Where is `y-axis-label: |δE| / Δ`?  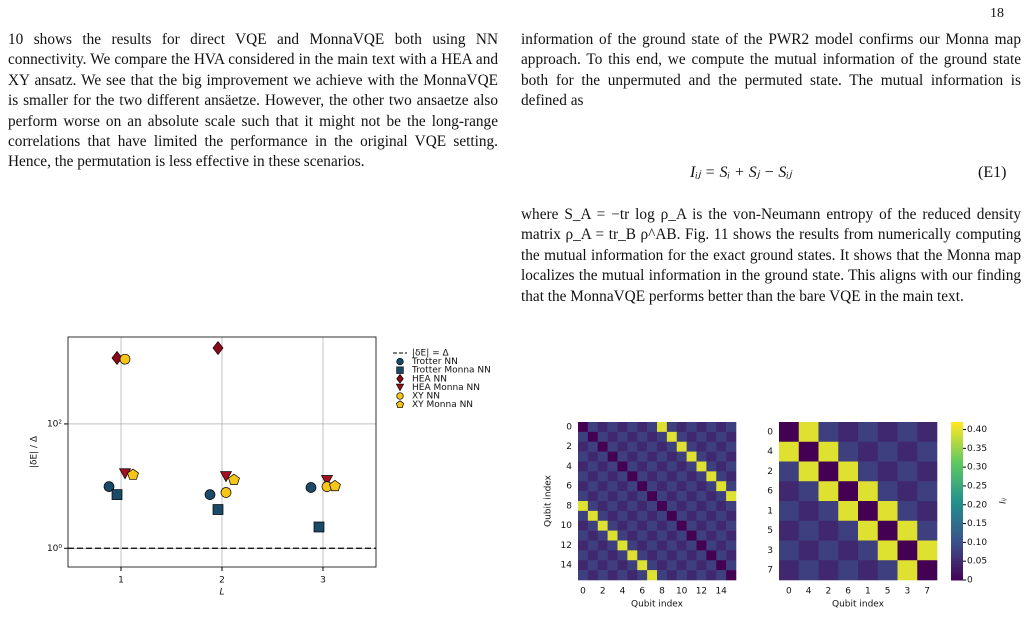 y-axis-label: |δE| / Δ is located at coordinates (35, 451).